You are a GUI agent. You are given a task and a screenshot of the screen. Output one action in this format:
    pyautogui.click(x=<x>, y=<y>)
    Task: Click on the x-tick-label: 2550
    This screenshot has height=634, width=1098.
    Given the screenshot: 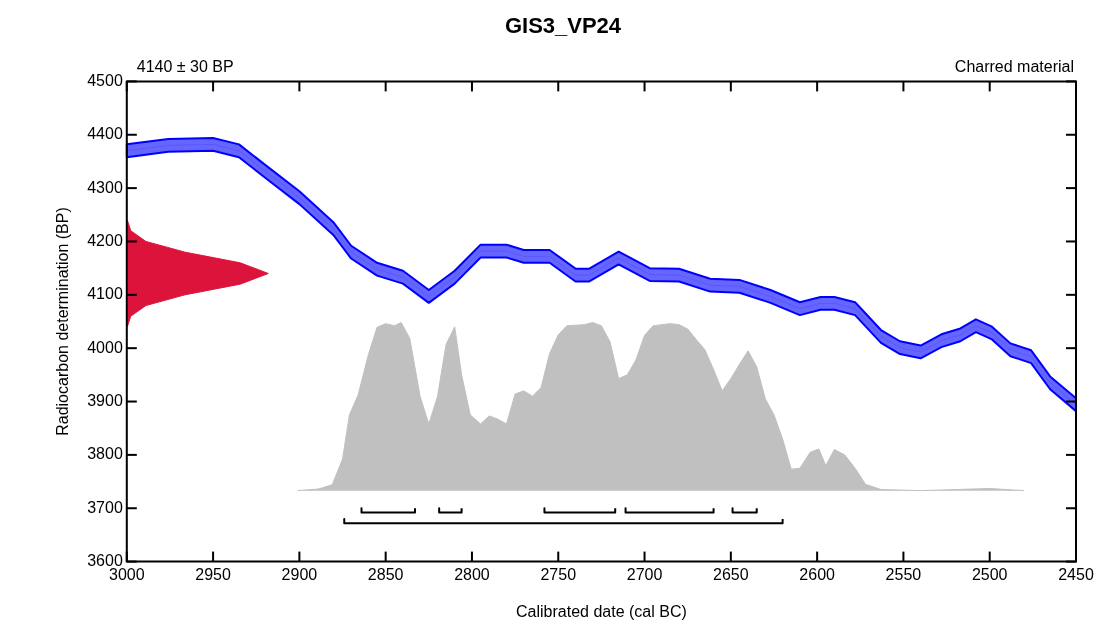 What is the action you would take?
    pyautogui.click(x=903, y=574)
    